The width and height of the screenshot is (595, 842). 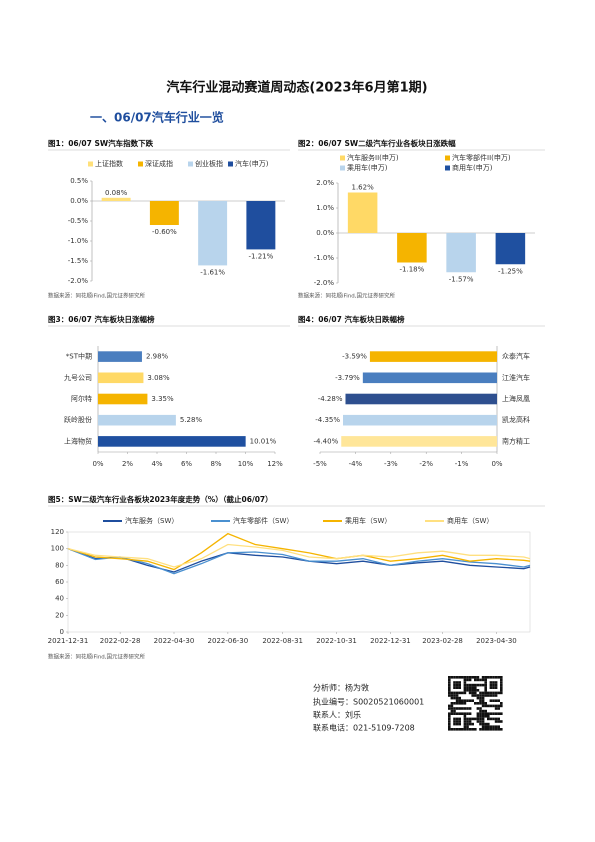 What do you see at coordinates (391, 464) in the screenshot?
I see `x-tick-label: -3%` at bounding box center [391, 464].